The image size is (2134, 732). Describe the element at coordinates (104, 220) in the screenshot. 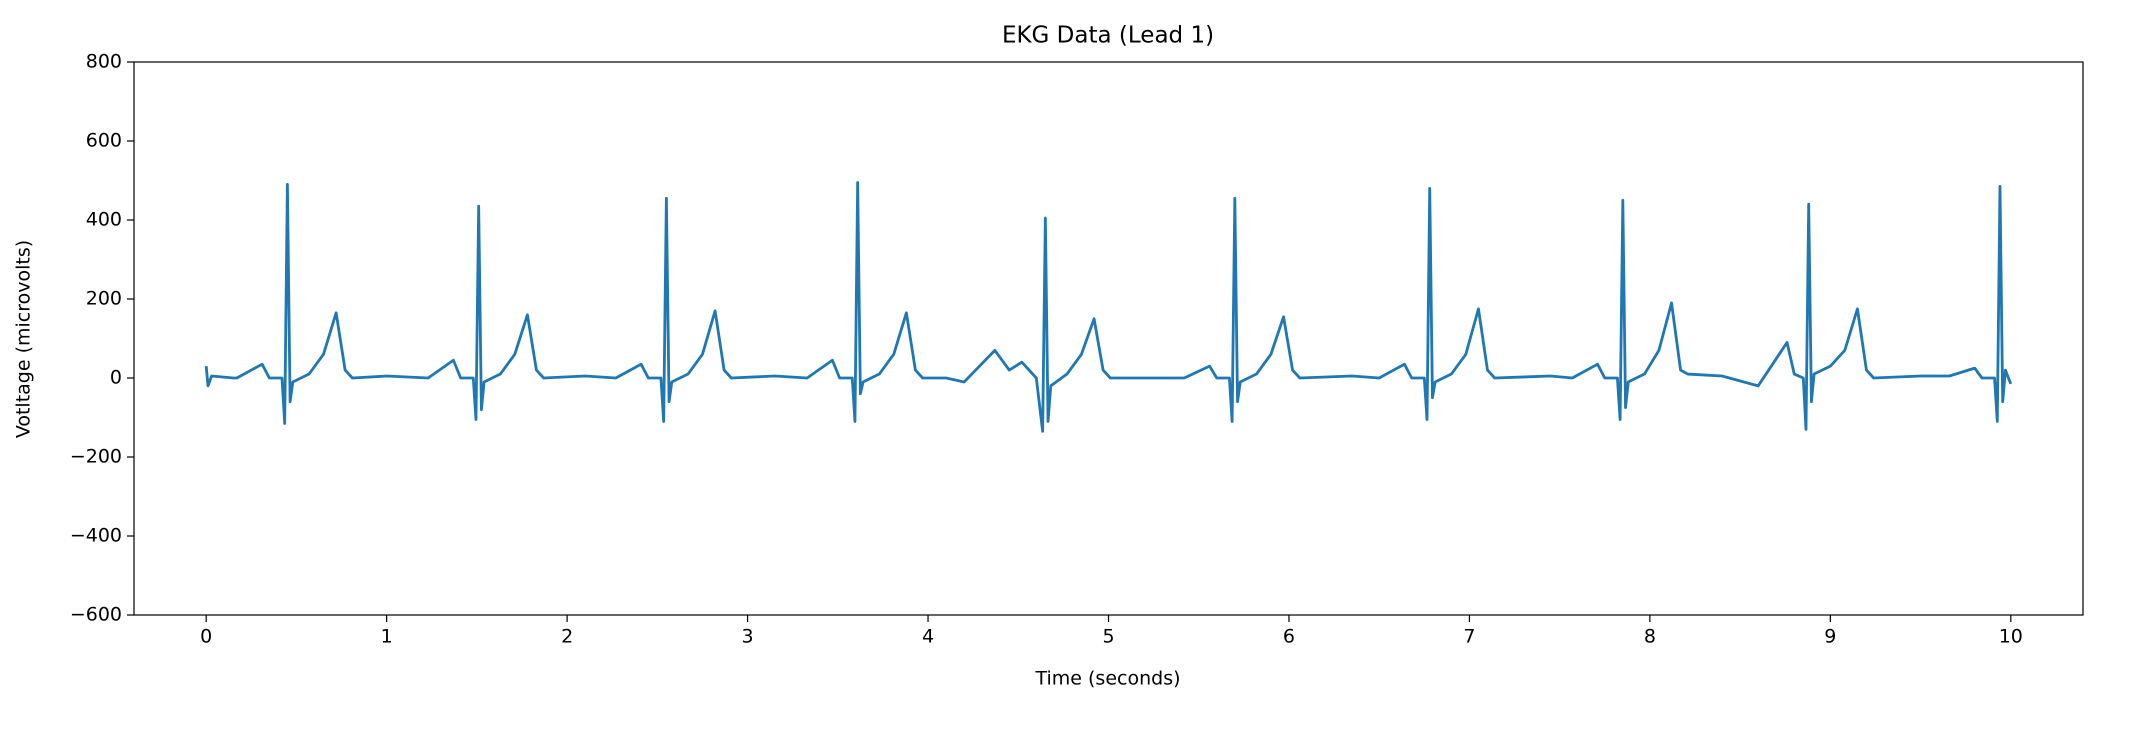

I see `y-tick-label: 400` at that location.